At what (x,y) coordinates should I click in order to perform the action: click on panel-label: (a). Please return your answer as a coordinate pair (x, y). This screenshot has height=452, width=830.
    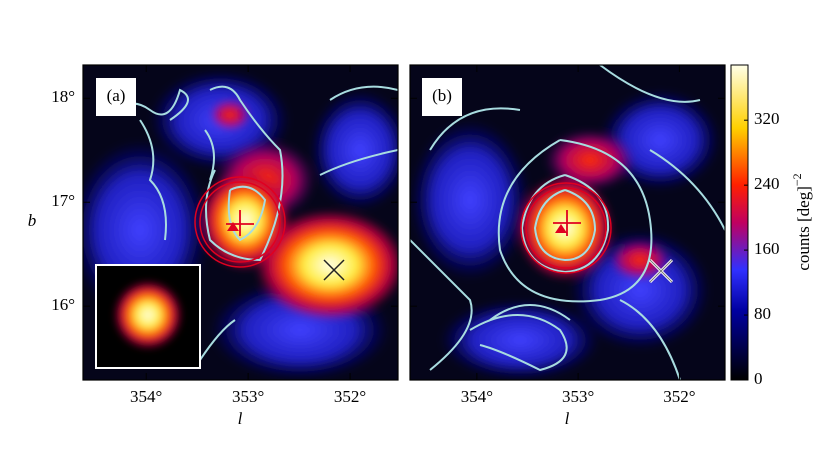
    Looking at the image, I should click on (116, 95).